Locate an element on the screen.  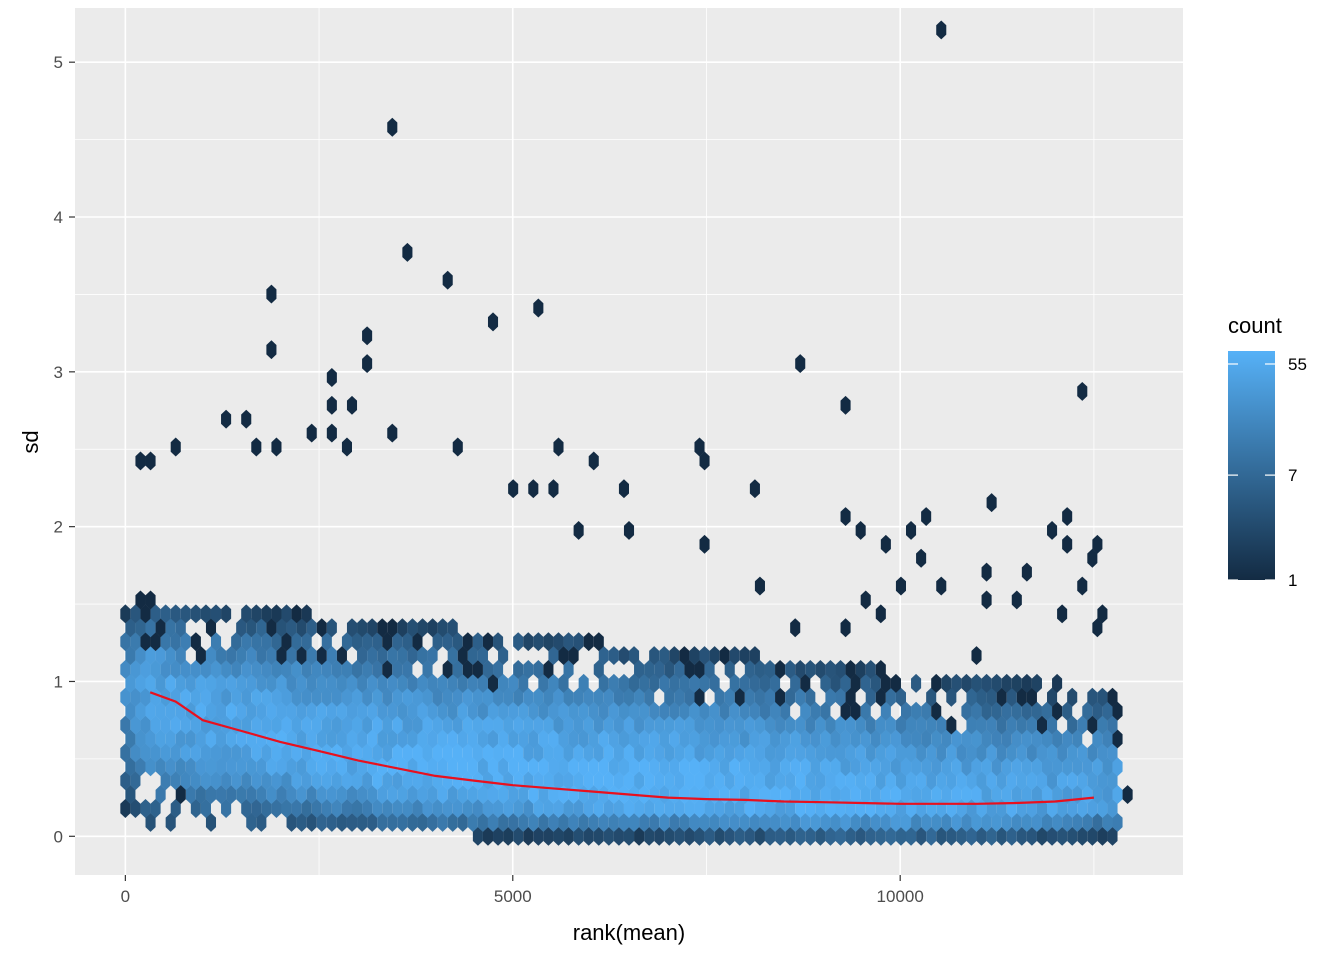
legend-break-label: 7 is located at coordinates (1292, 475).